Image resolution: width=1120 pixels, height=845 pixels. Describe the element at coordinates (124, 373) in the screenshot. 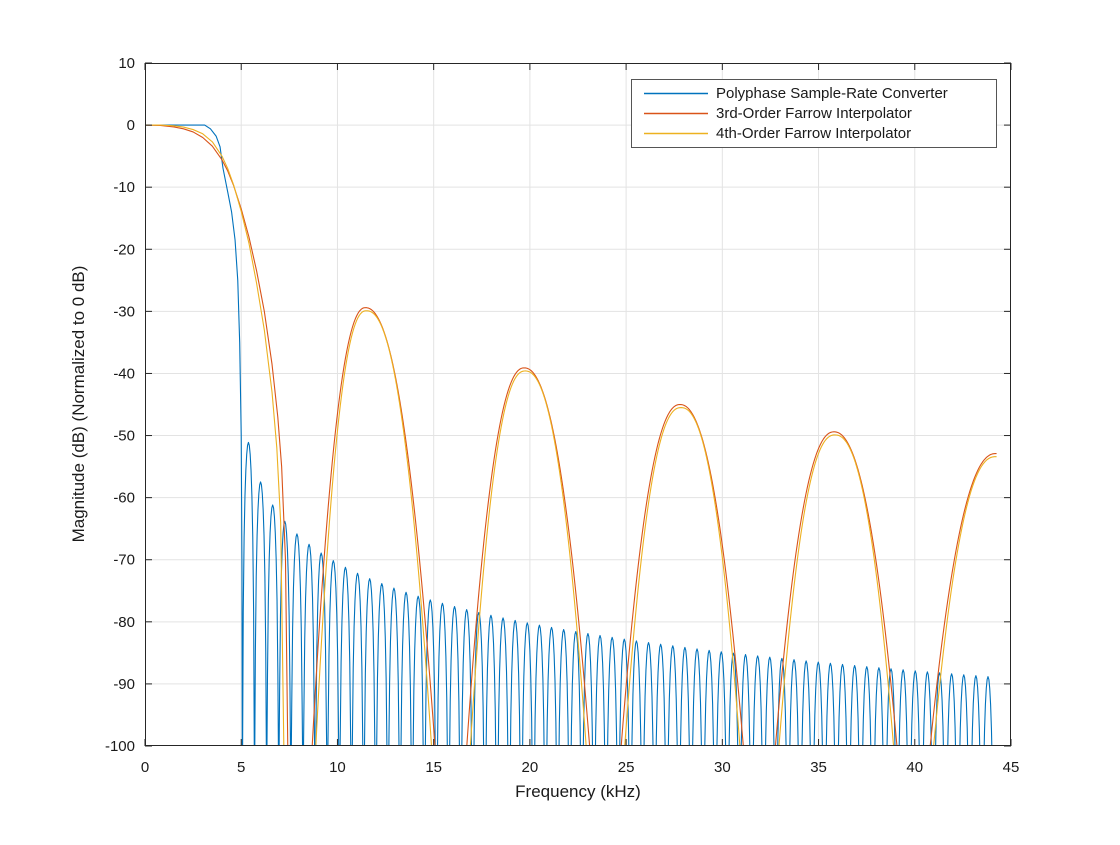

I see `y-tick-label: -40` at that location.